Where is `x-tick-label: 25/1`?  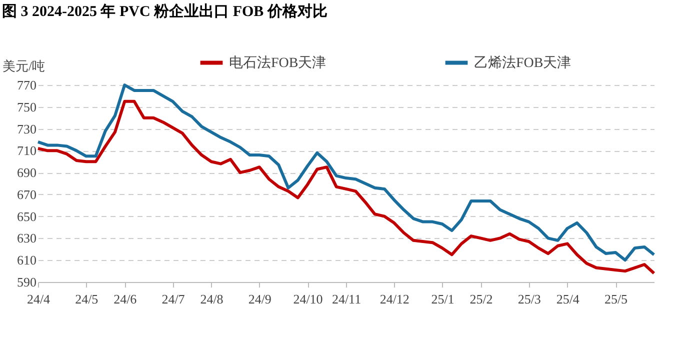 x-tick-label: 25/1 is located at coordinates (442, 299).